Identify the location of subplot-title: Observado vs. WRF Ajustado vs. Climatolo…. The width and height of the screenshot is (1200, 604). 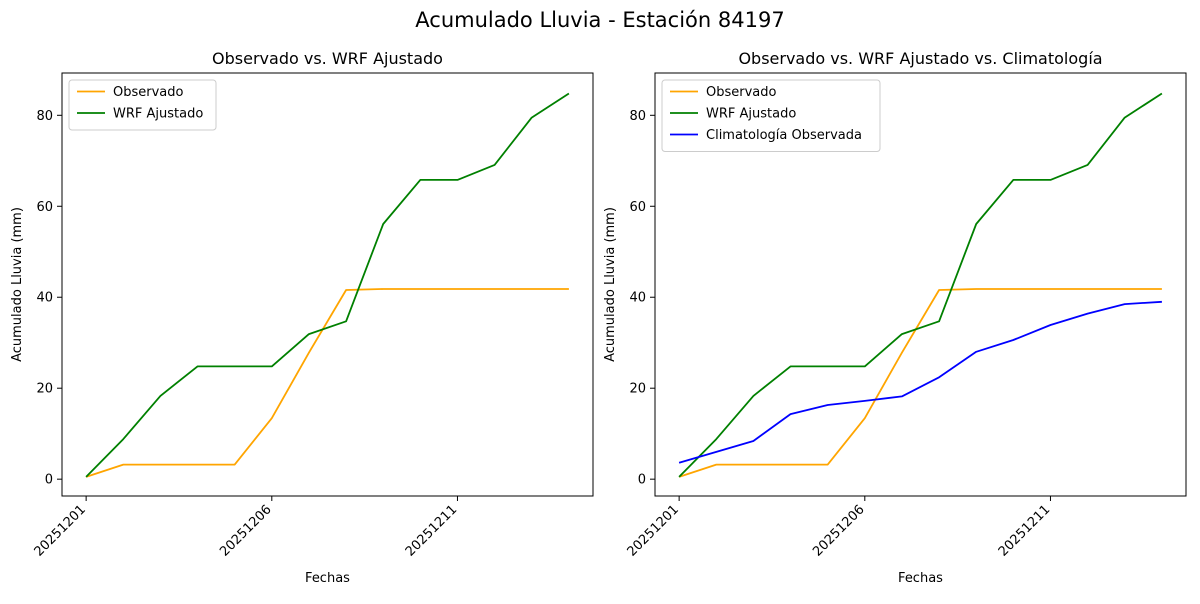
(920, 58).